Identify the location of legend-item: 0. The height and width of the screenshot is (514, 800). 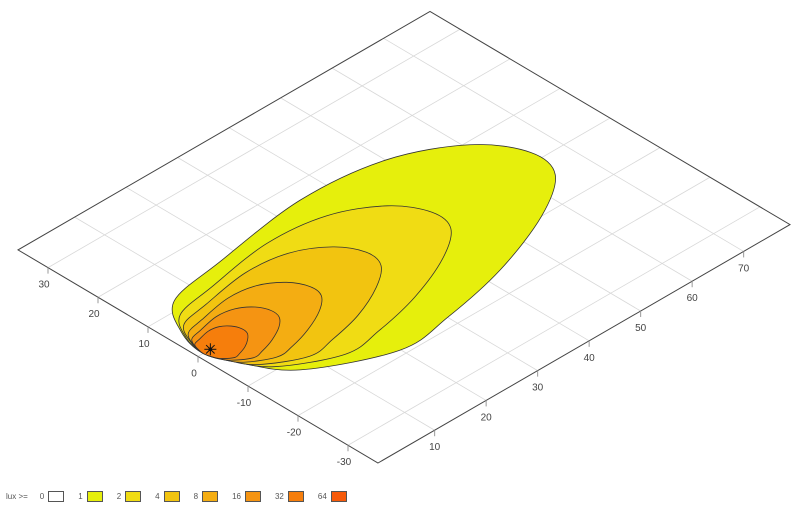
(52, 496).